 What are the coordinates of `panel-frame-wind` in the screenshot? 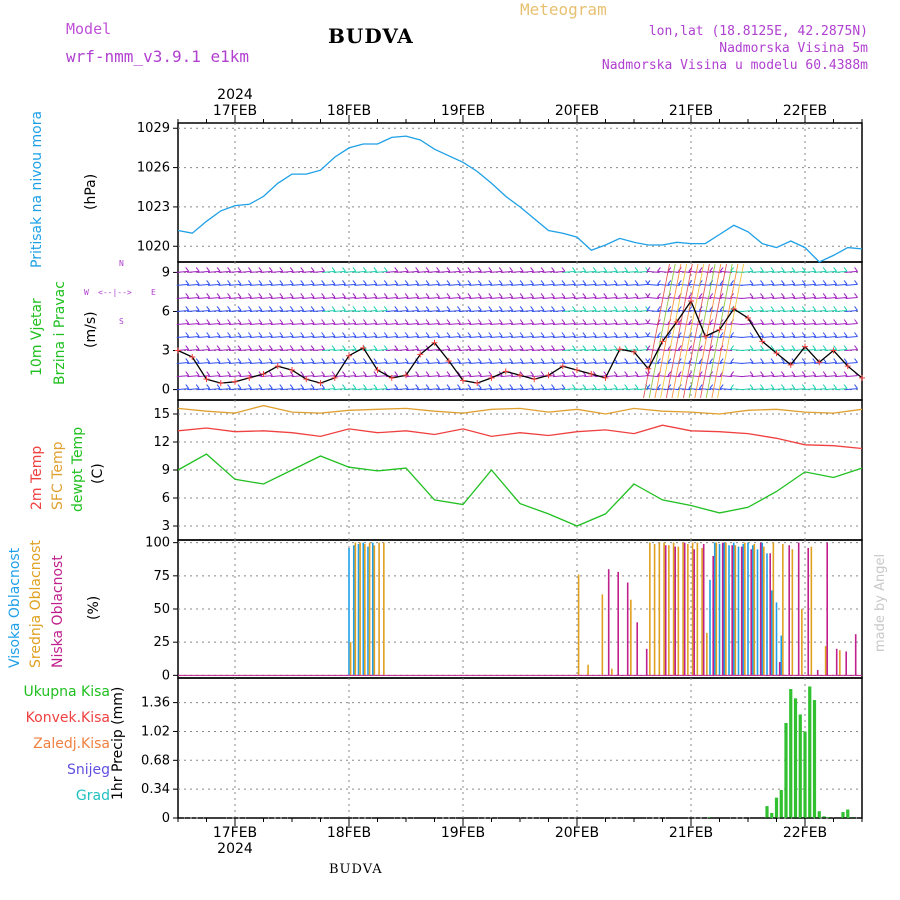 It's located at (520, 331).